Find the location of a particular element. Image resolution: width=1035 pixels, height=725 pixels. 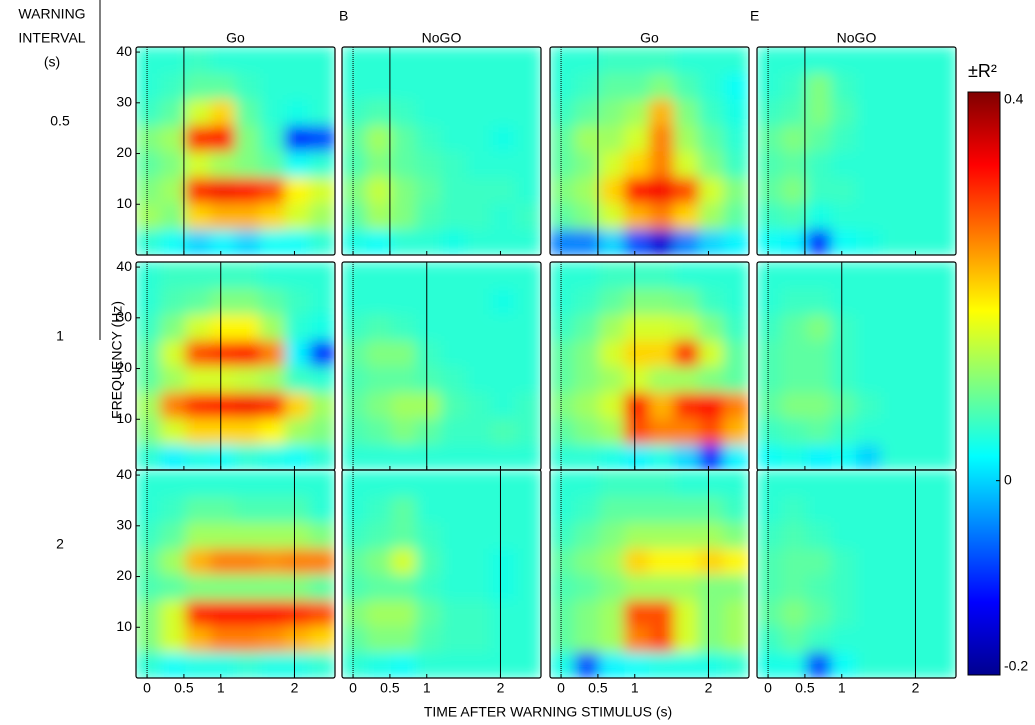

x-tick-label: 0 is located at coordinates (768, 688).